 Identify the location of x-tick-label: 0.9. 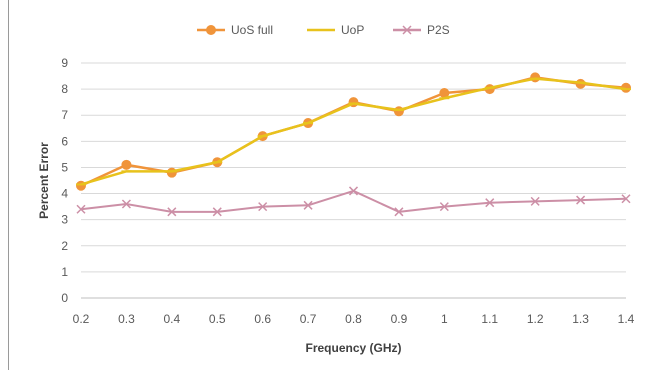
(399, 319).